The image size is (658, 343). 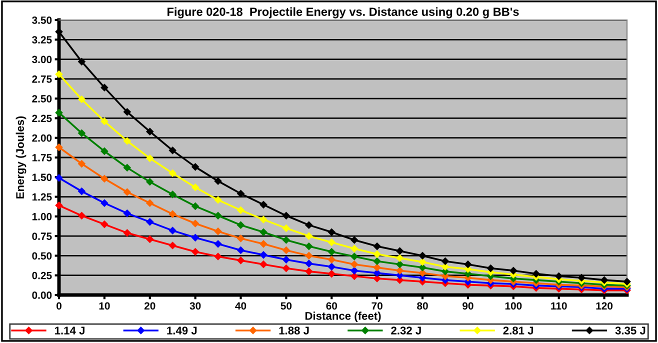 I want to click on y-tick-label: 3.50, so click(x=42, y=20).